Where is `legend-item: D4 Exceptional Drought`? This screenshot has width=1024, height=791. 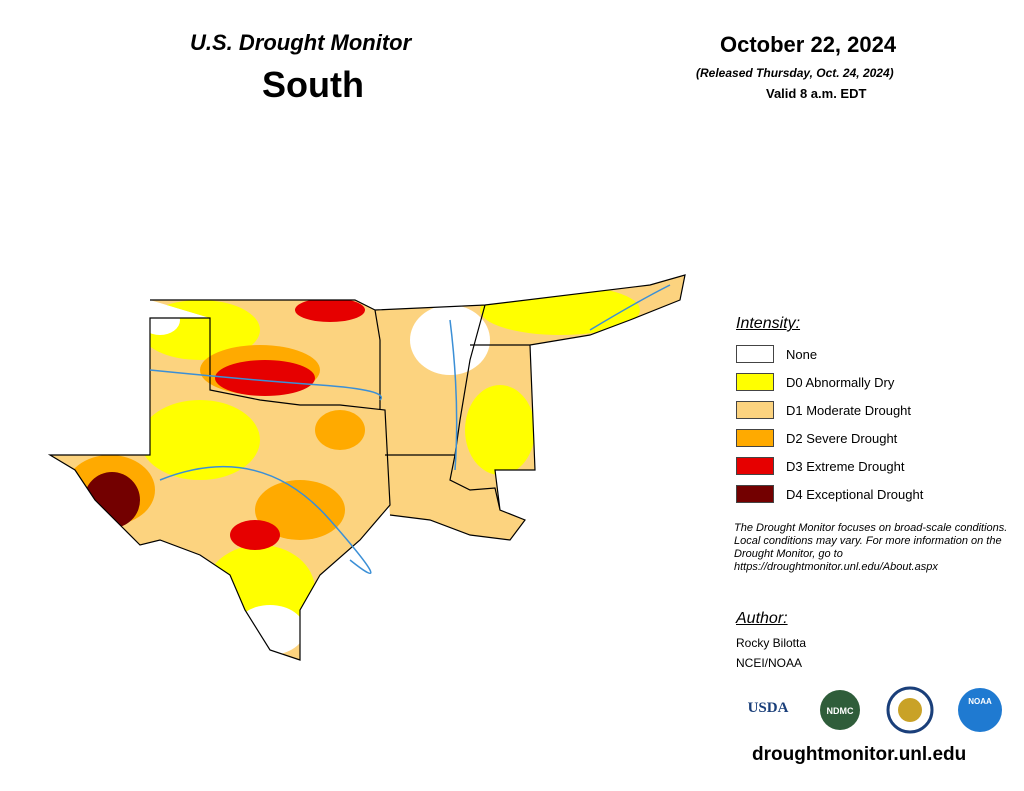
legend-item: D4 Exceptional Drought is located at coordinates (829, 494).